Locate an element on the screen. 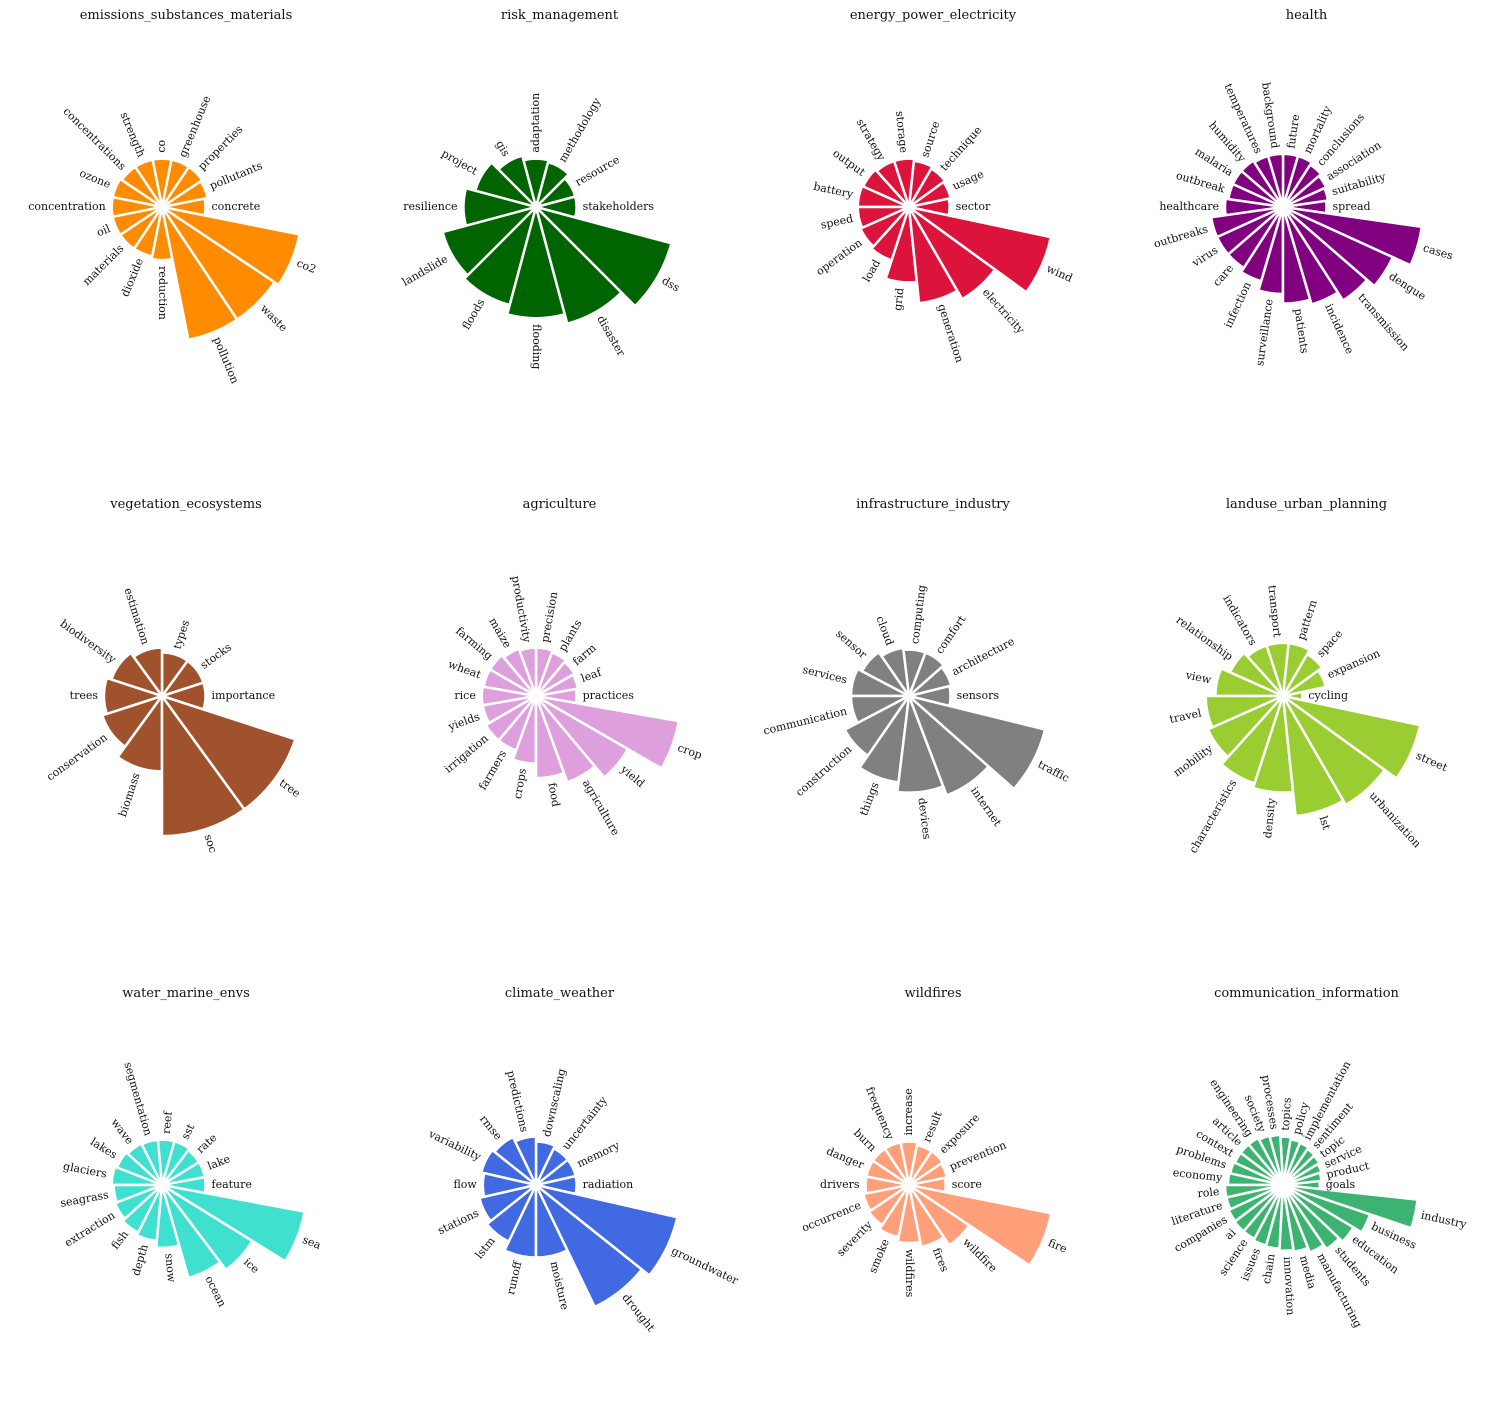 The width and height of the screenshot is (1487, 1427). category-label-cloud: cloud is located at coordinates (884, 630).